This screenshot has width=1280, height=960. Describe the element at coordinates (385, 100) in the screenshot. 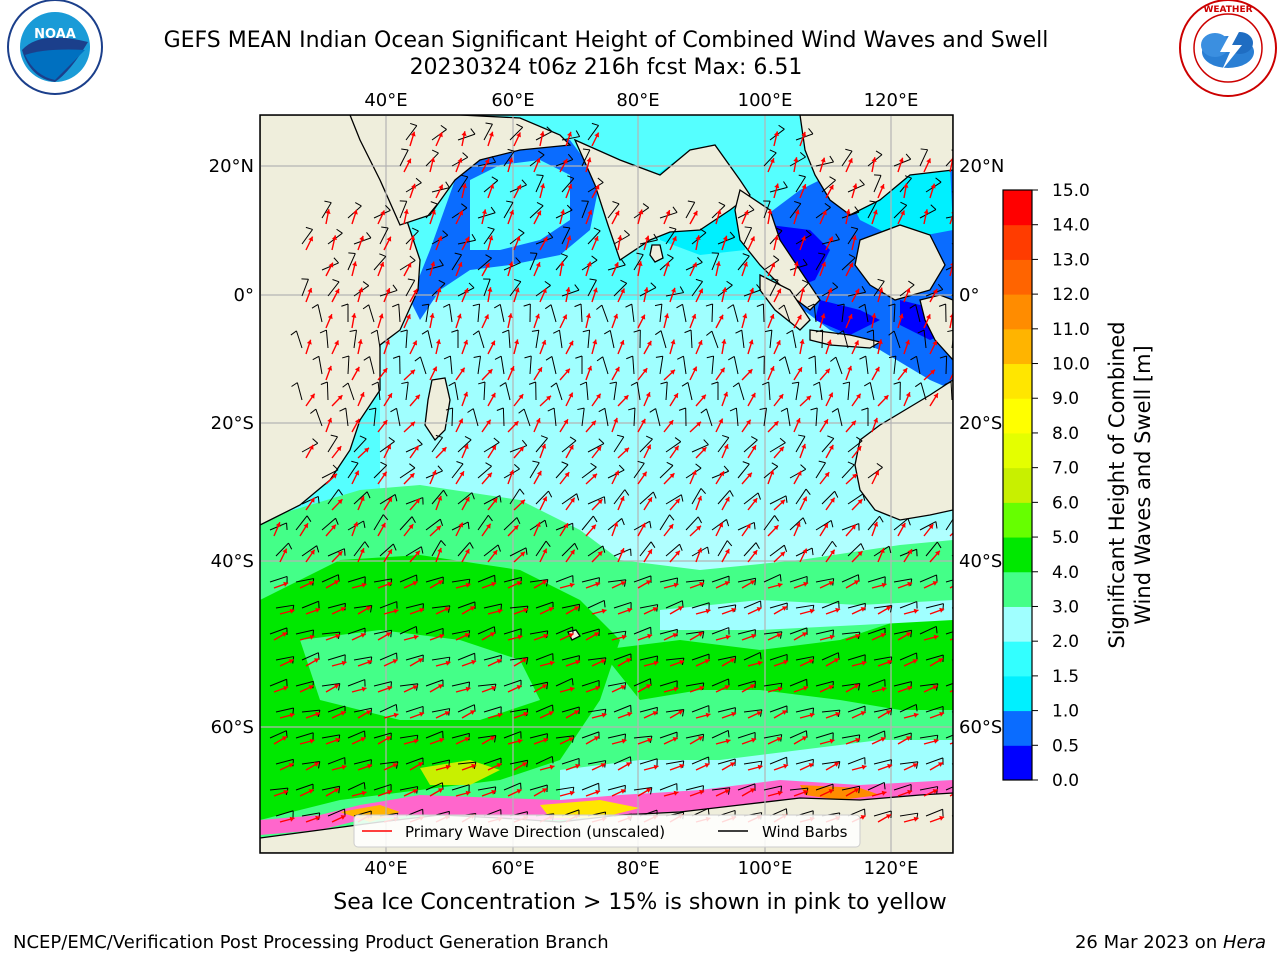

I see `lon-tick-label-top: 40°E` at that location.